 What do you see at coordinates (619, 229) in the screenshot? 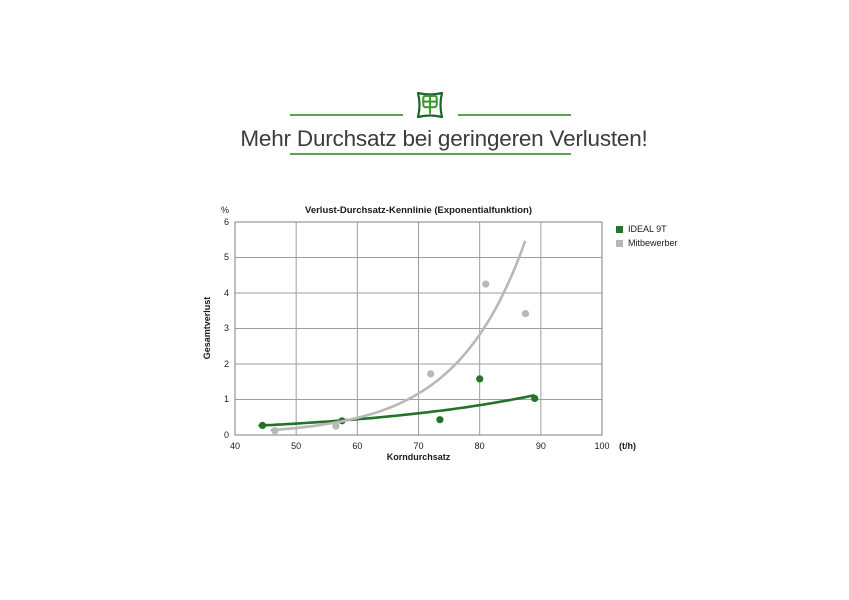
I see `legend-swatch-green` at bounding box center [619, 229].